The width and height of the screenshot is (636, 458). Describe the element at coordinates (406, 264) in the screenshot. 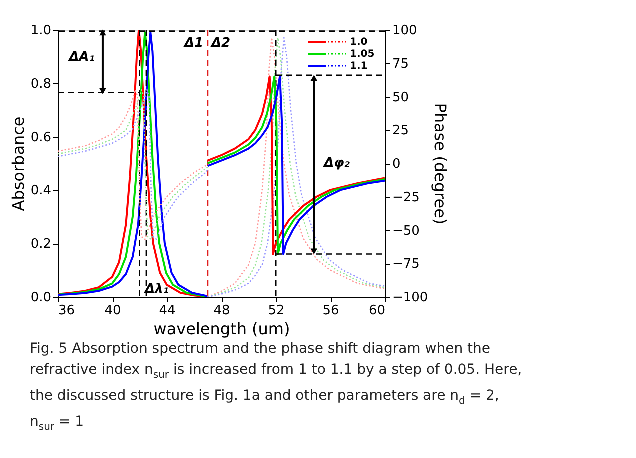

I see `y2-tick-label: −75` at that location.